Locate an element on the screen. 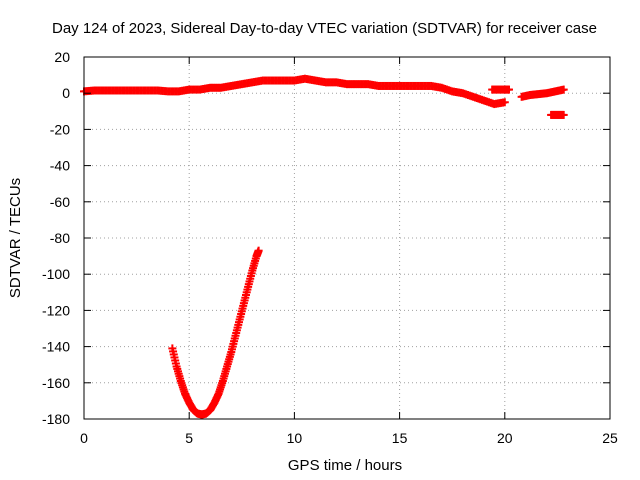 The image size is (640, 480). y-tick-label: 0 is located at coordinates (66, 93).